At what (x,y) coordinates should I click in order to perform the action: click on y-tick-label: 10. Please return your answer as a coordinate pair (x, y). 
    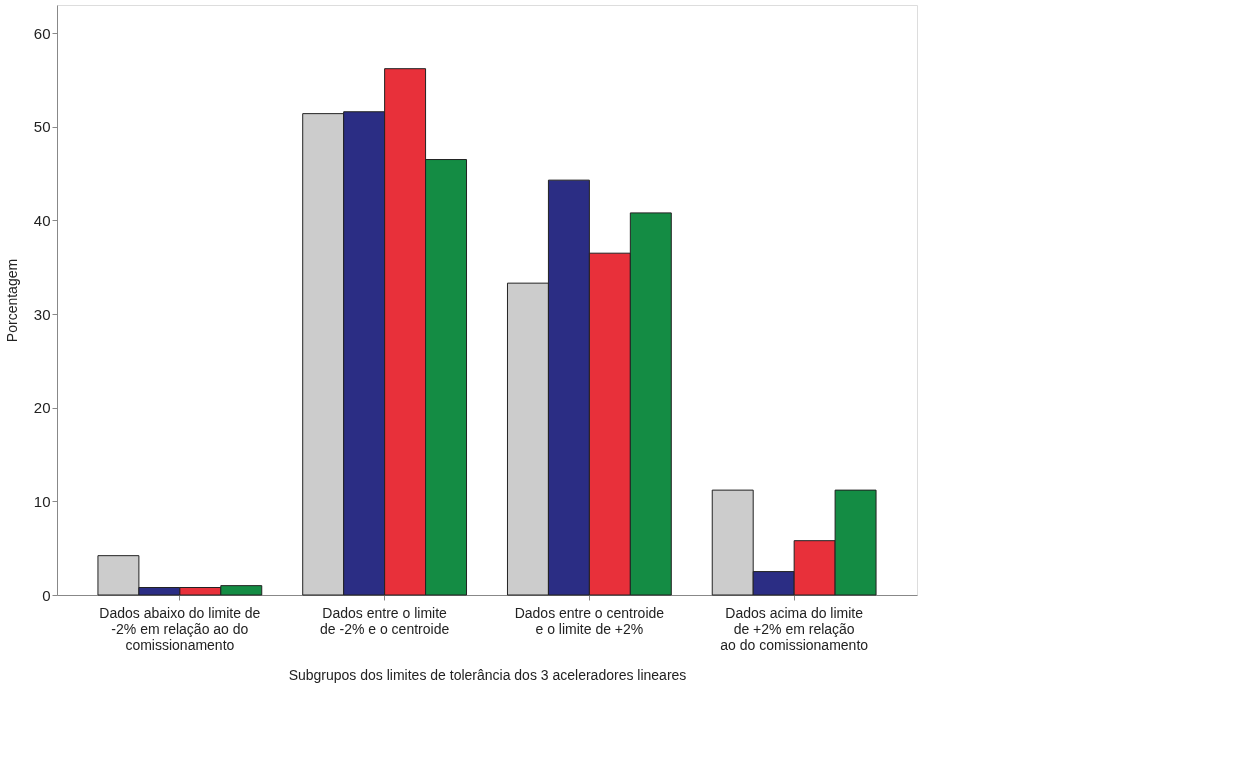
    Looking at the image, I should click on (42, 501).